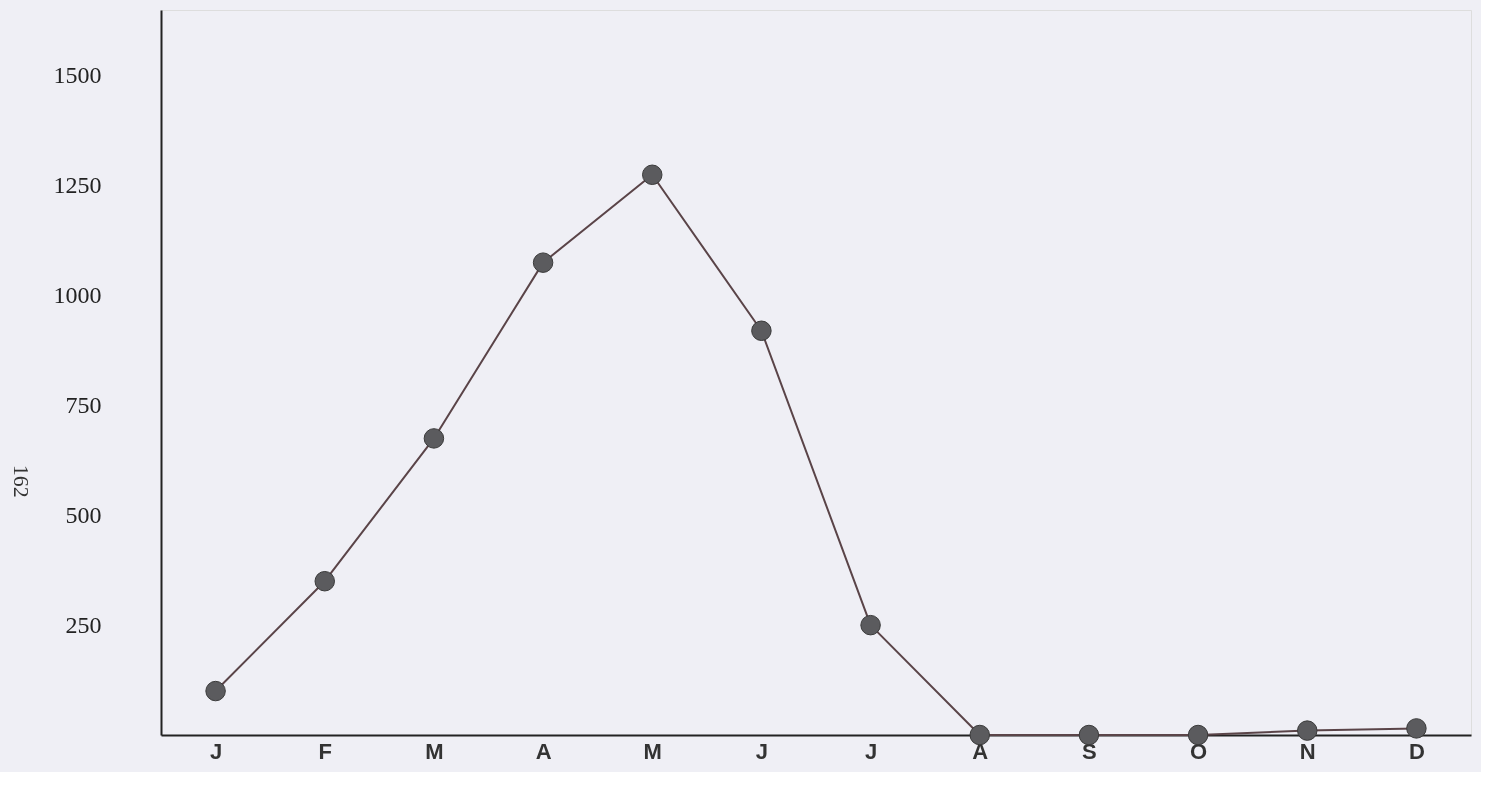 This screenshot has height=785, width=1509. I want to click on text: 162, so click(21, 481).